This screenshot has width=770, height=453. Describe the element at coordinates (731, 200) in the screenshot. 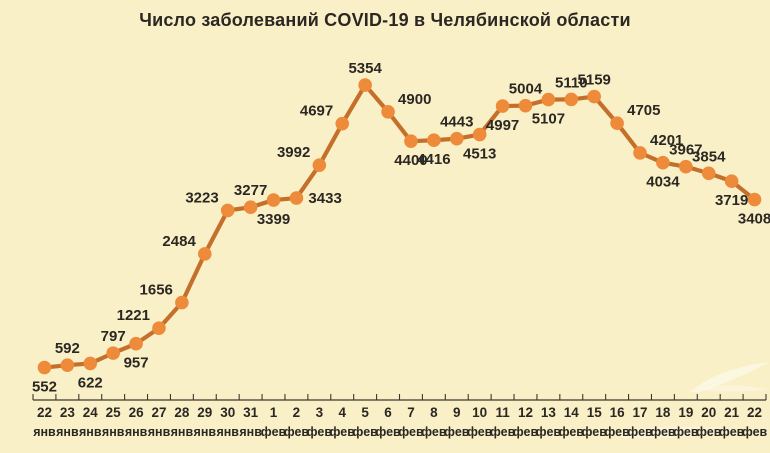

I see `value-label: 3719` at that location.